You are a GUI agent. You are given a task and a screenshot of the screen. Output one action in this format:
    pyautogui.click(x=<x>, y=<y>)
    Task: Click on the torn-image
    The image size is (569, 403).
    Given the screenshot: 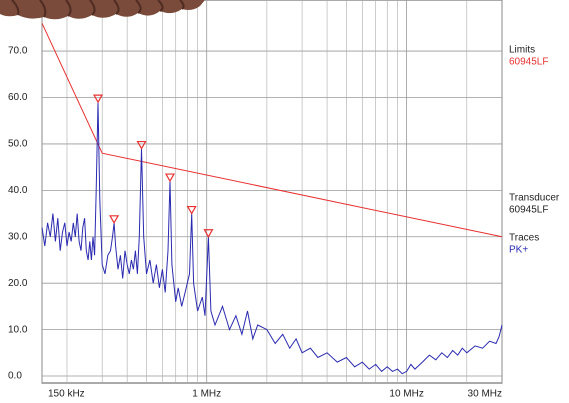 What is the action you would take?
    pyautogui.click(x=102, y=10)
    